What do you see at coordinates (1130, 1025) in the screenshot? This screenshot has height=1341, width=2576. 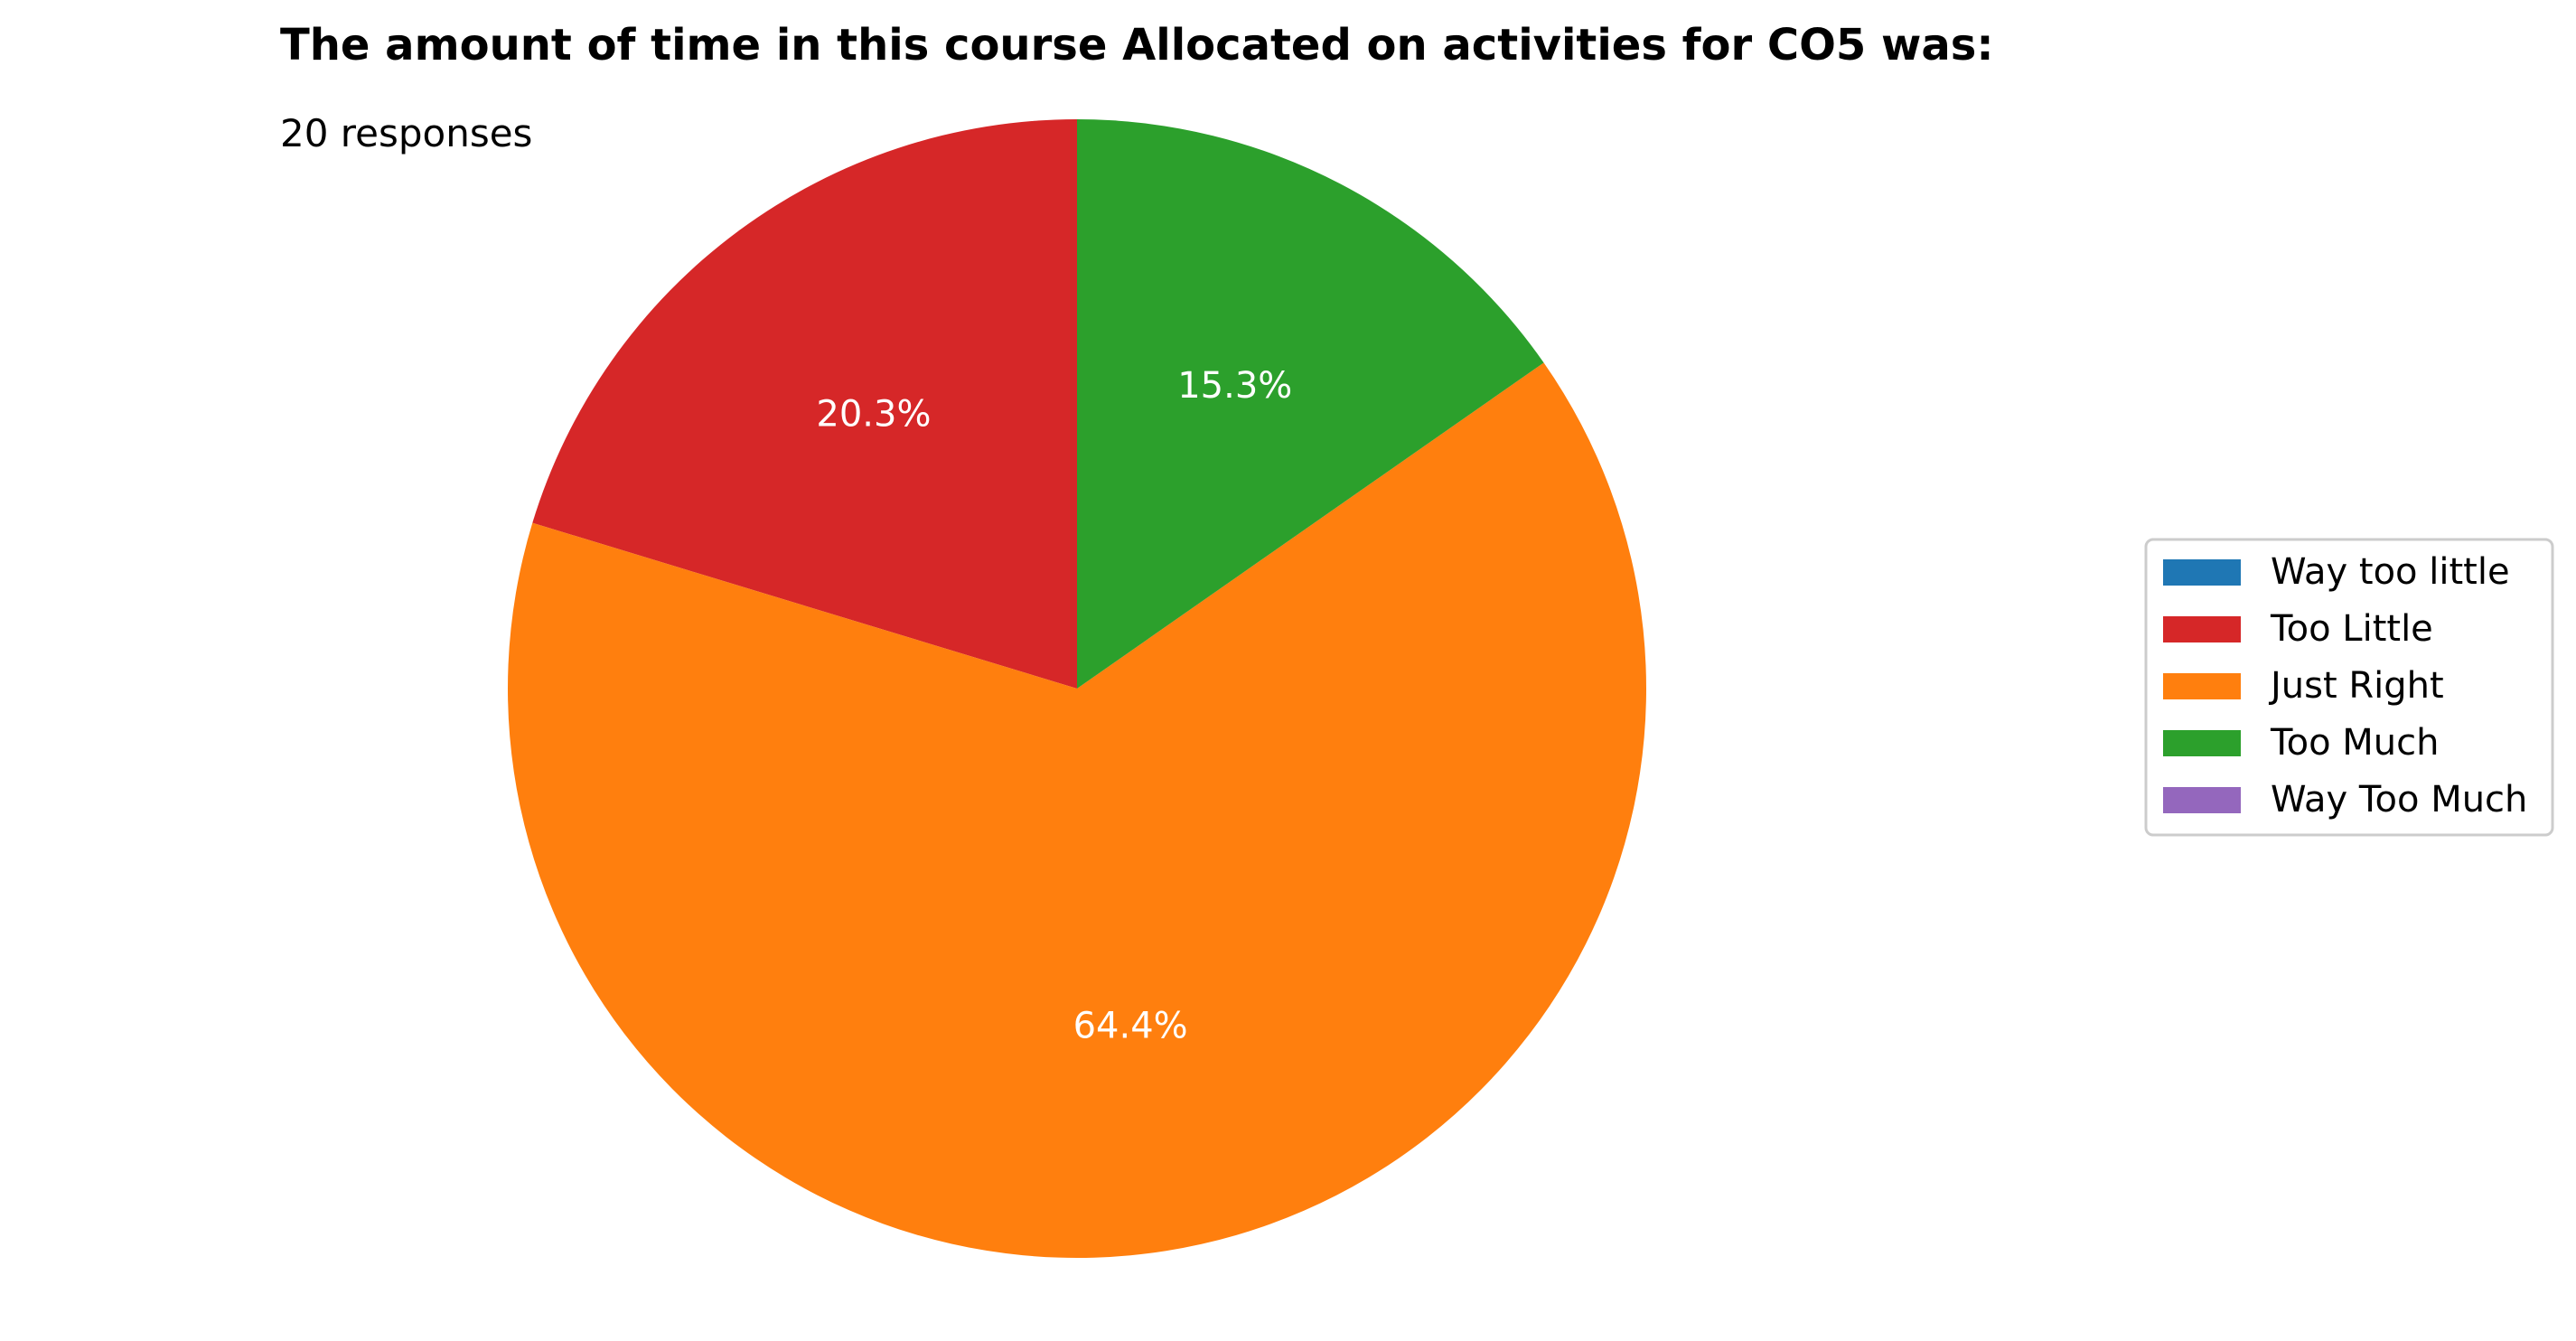 I see `slice-label-just-right: 64.4%` at bounding box center [1130, 1025].